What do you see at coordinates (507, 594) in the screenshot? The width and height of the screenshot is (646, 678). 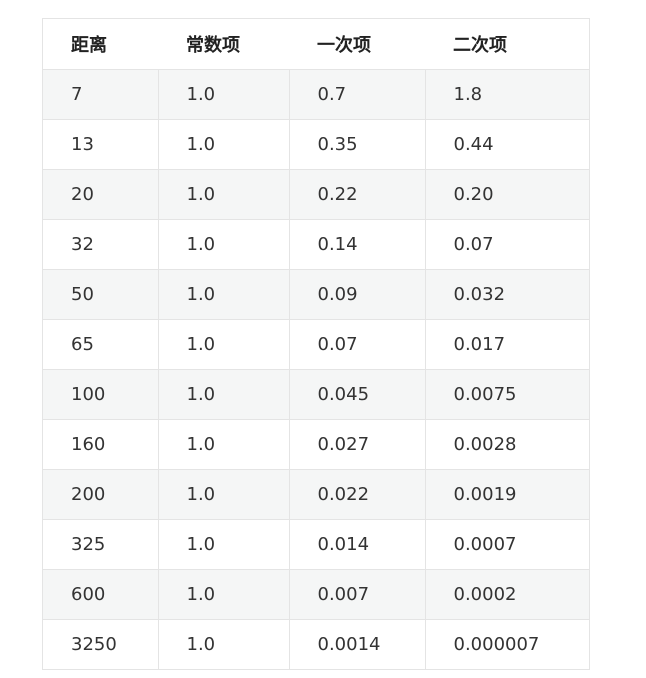 I see `cell-quadratic: 0.0002` at bounding box center [507, 594].